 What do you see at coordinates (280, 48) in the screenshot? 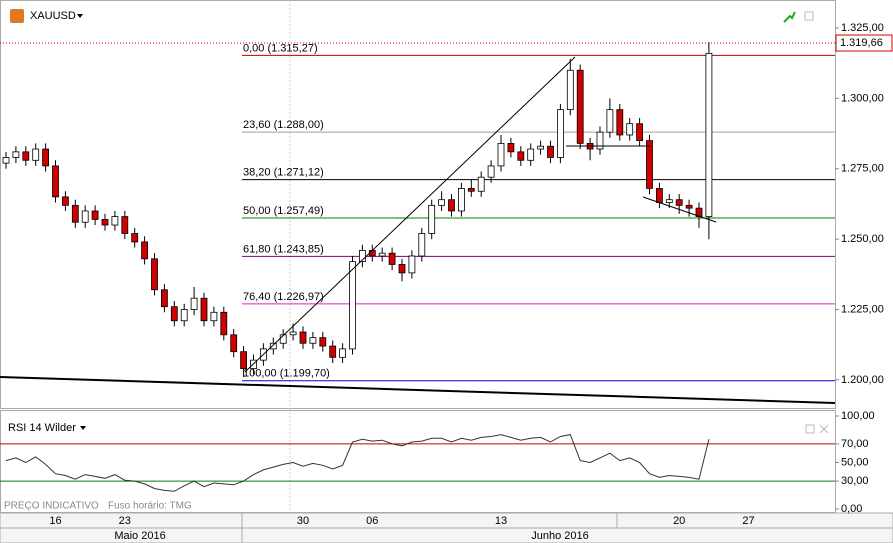
I see `level-label: 0,00 (1.315,27)` at bounding box center [280, 48].